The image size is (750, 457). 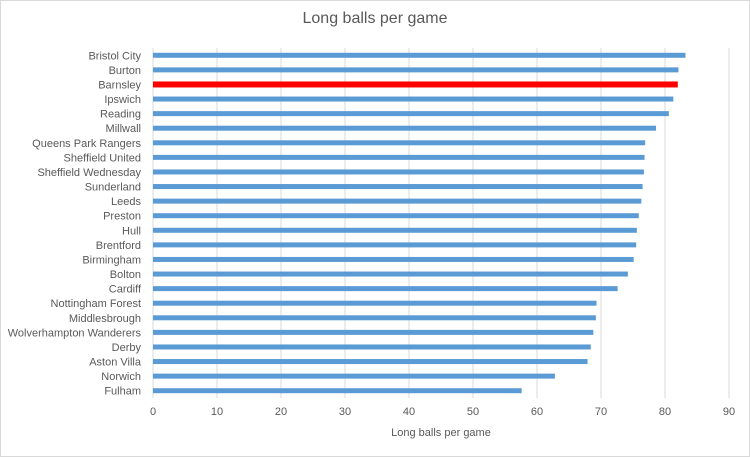 What do you see at coordinates (345, 412) in the screenshot?
I see `x-tick-label: 30` at bounding box center [345, 412].